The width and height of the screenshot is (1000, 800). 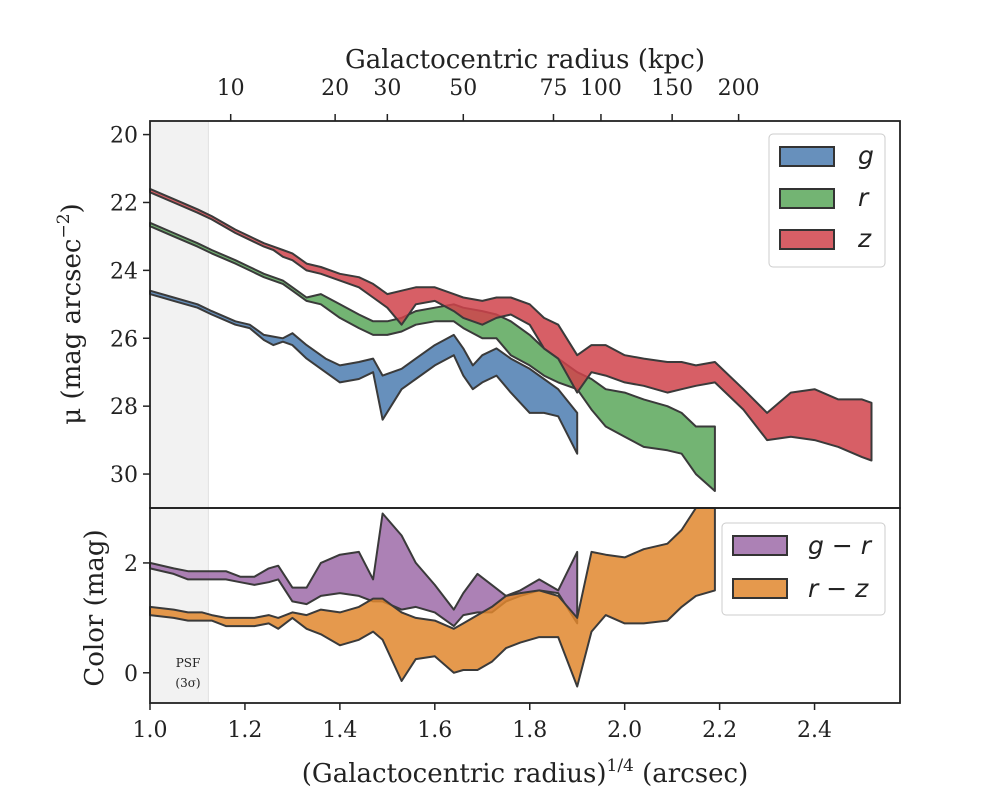 I want to click on top-tick-label: 20, so click(x=335, y=88).